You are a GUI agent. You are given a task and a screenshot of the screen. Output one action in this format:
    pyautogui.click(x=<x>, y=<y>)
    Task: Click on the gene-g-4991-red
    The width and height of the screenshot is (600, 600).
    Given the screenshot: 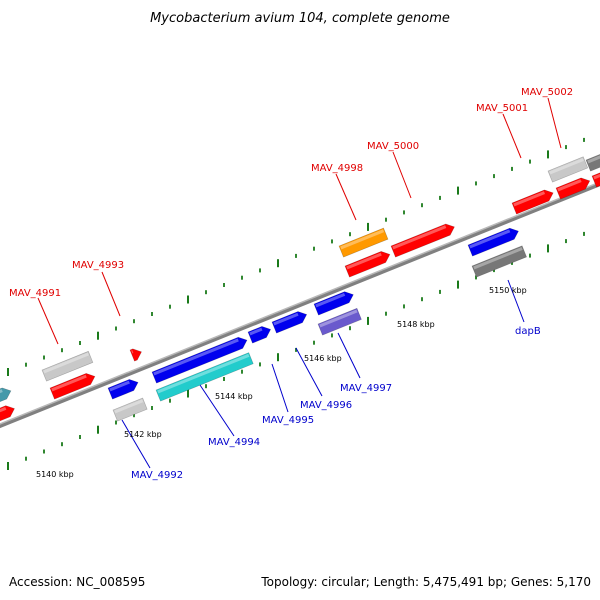 What is the action you would take?
    pyautogui.click(x=73, y=385)
    